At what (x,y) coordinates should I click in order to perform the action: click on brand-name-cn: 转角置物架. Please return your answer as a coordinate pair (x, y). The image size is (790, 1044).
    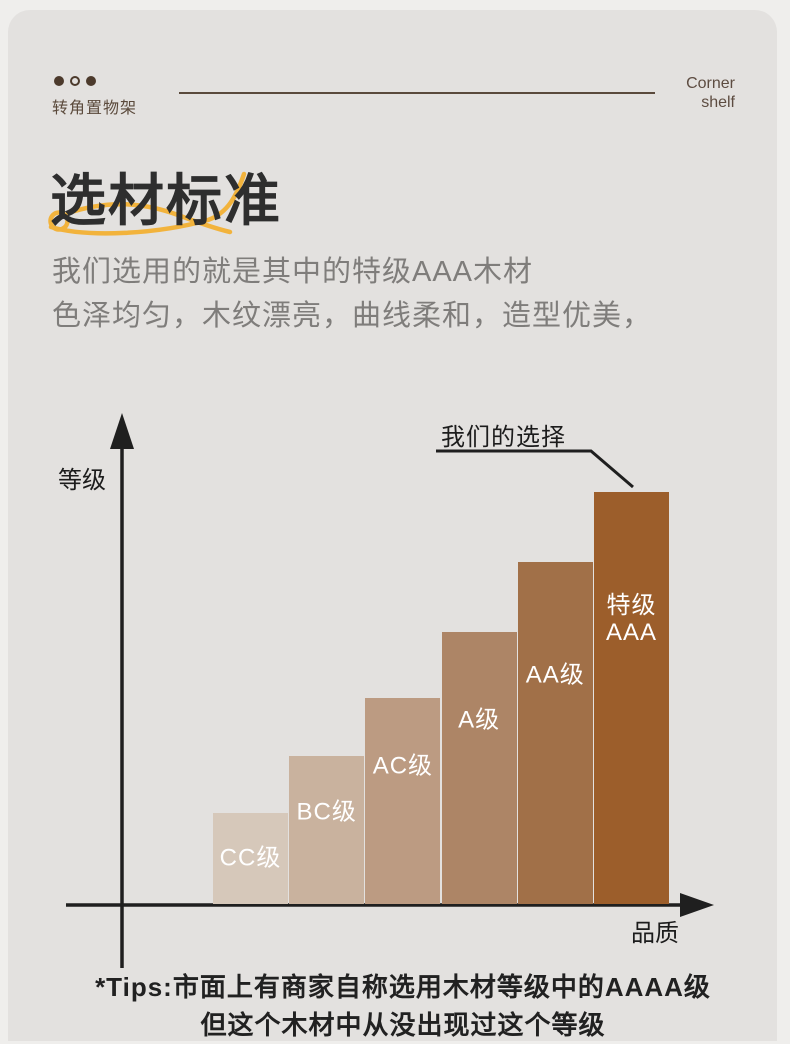
    Looking at the image, I should click on (95, 108).